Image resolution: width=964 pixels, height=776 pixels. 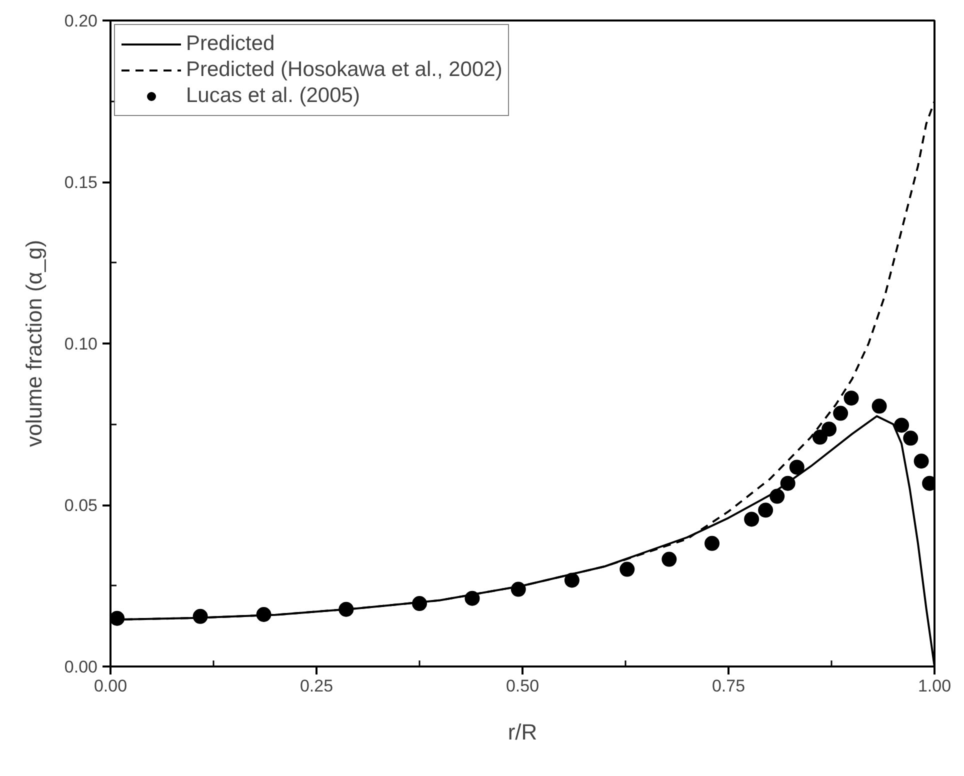 I want to click on x-axis-title: r/R, so click(x=523, y=732).